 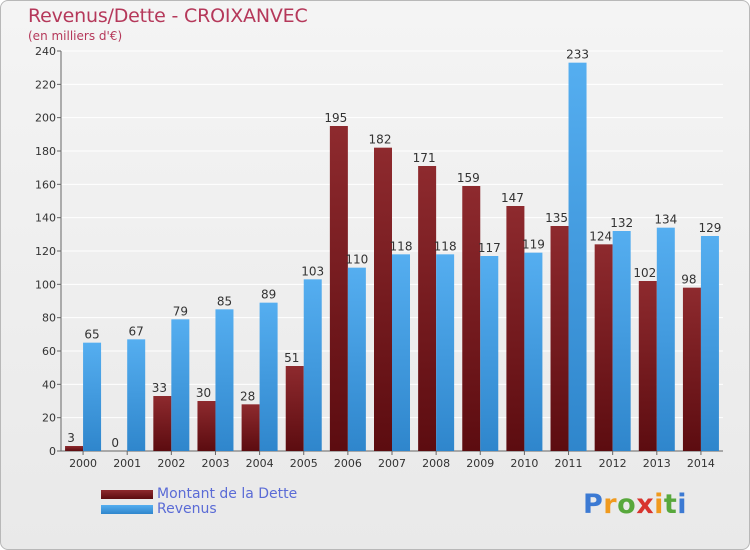 What do you see at coordinates (657, 463) in the screenshot?
I see `x-tick-label: 2013` at bounding box center [657, 463].